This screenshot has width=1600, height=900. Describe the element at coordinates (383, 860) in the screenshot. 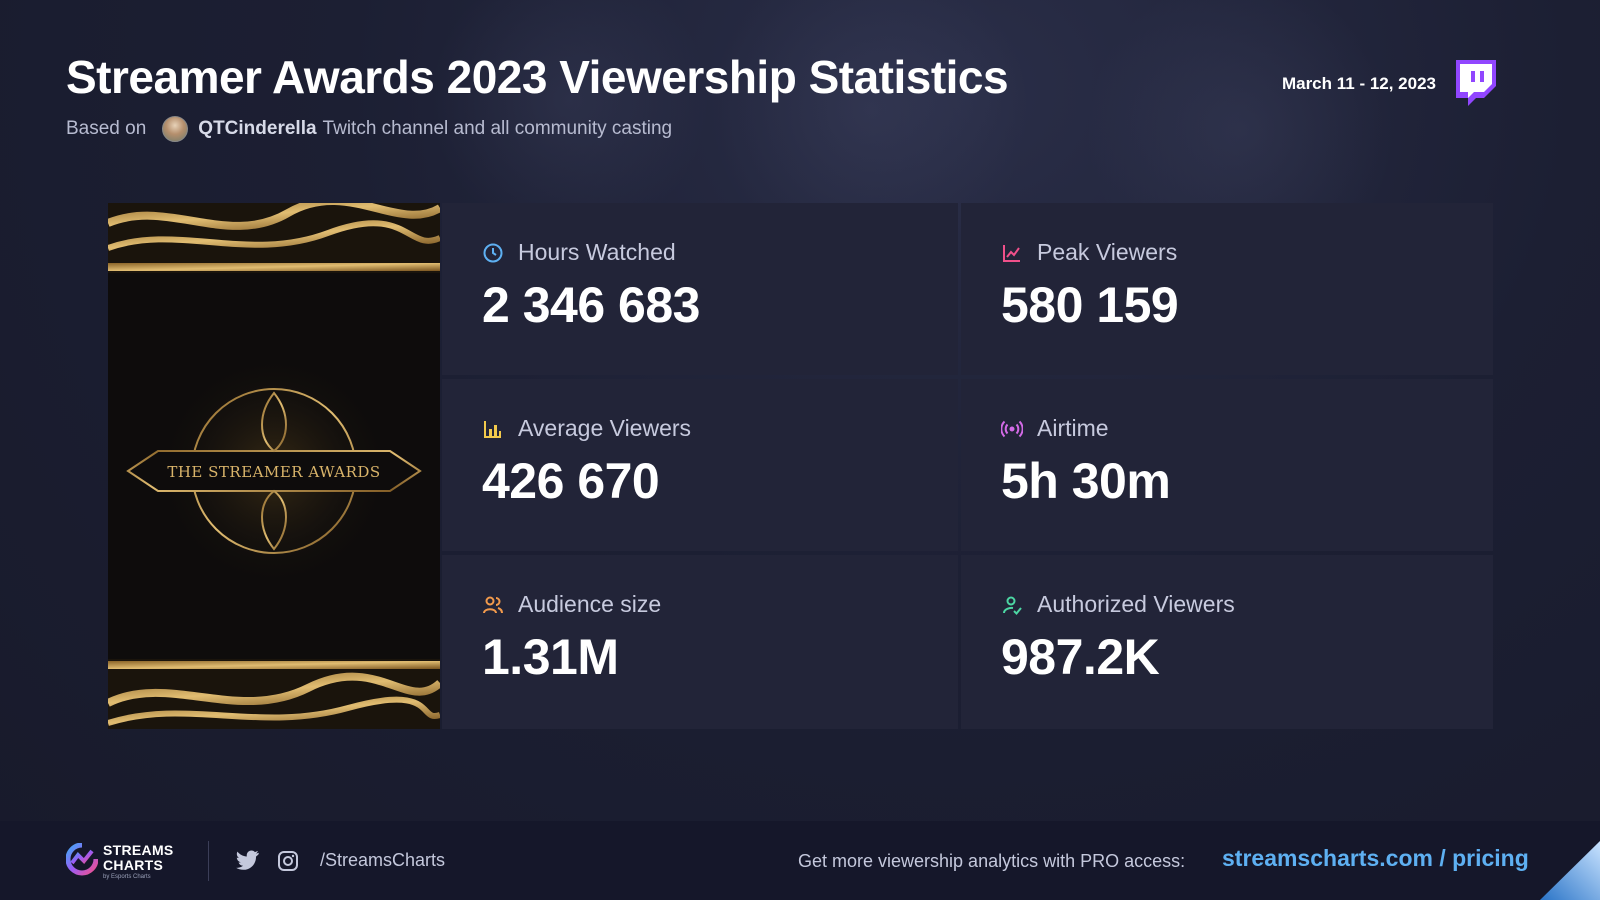

I see `social-handle: /StreamsCharts` at that location.